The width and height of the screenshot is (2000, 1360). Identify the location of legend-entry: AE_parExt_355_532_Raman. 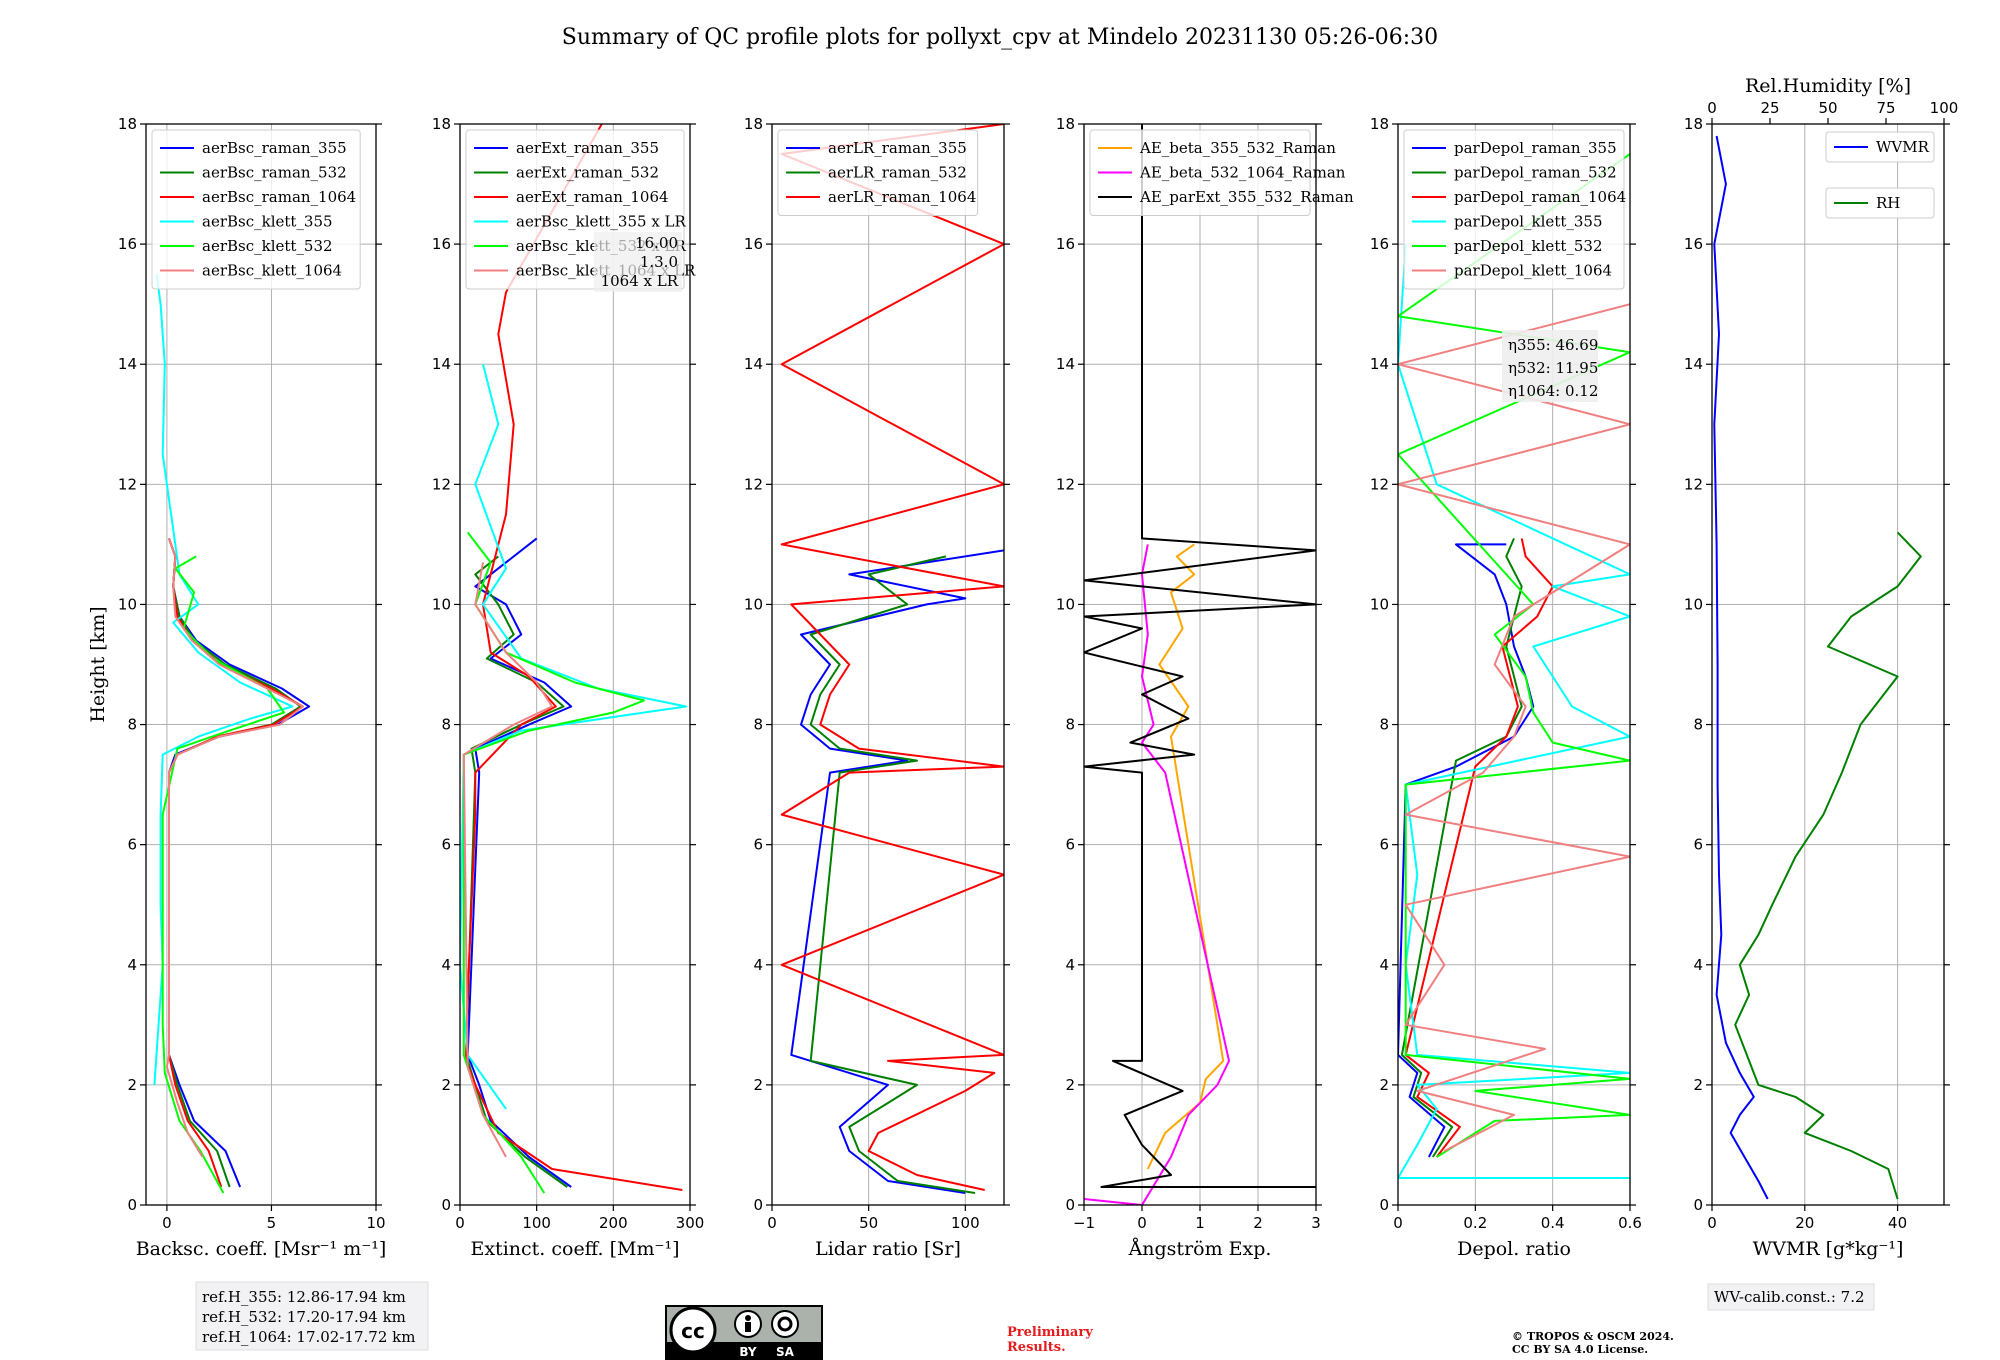
(1246, 197).